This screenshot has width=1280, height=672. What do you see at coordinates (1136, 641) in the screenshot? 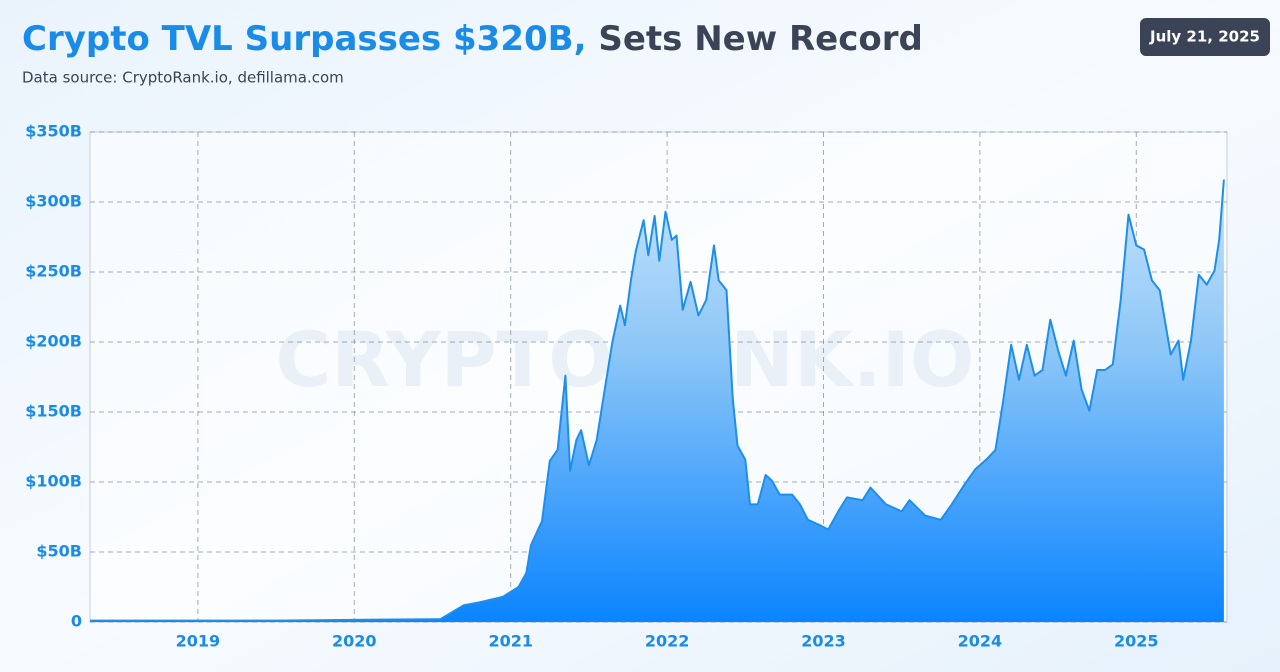
I see `x-tick-label: 2025` at bounding box center [1136, 641].